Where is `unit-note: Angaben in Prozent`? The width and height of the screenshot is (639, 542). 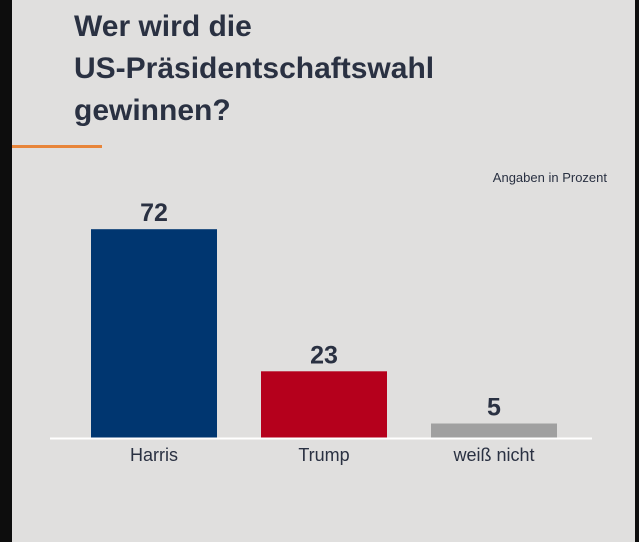 unit-note: Angaben in Prozent is located at coordinates (549, 177).